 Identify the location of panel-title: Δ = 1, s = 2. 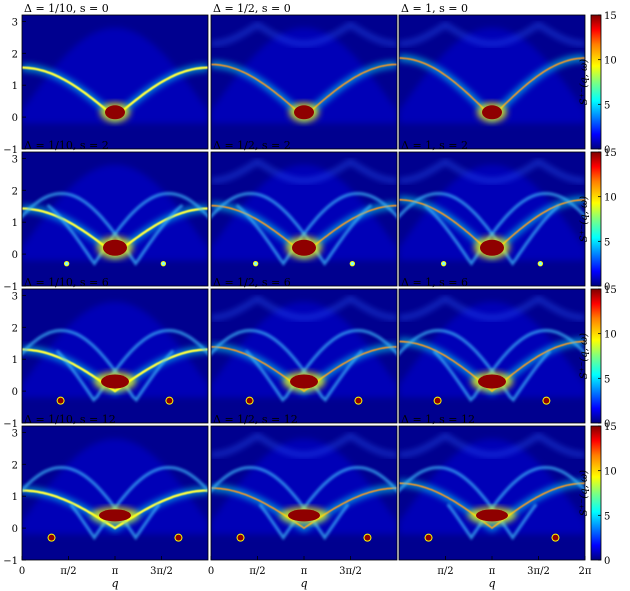
(434, 145).